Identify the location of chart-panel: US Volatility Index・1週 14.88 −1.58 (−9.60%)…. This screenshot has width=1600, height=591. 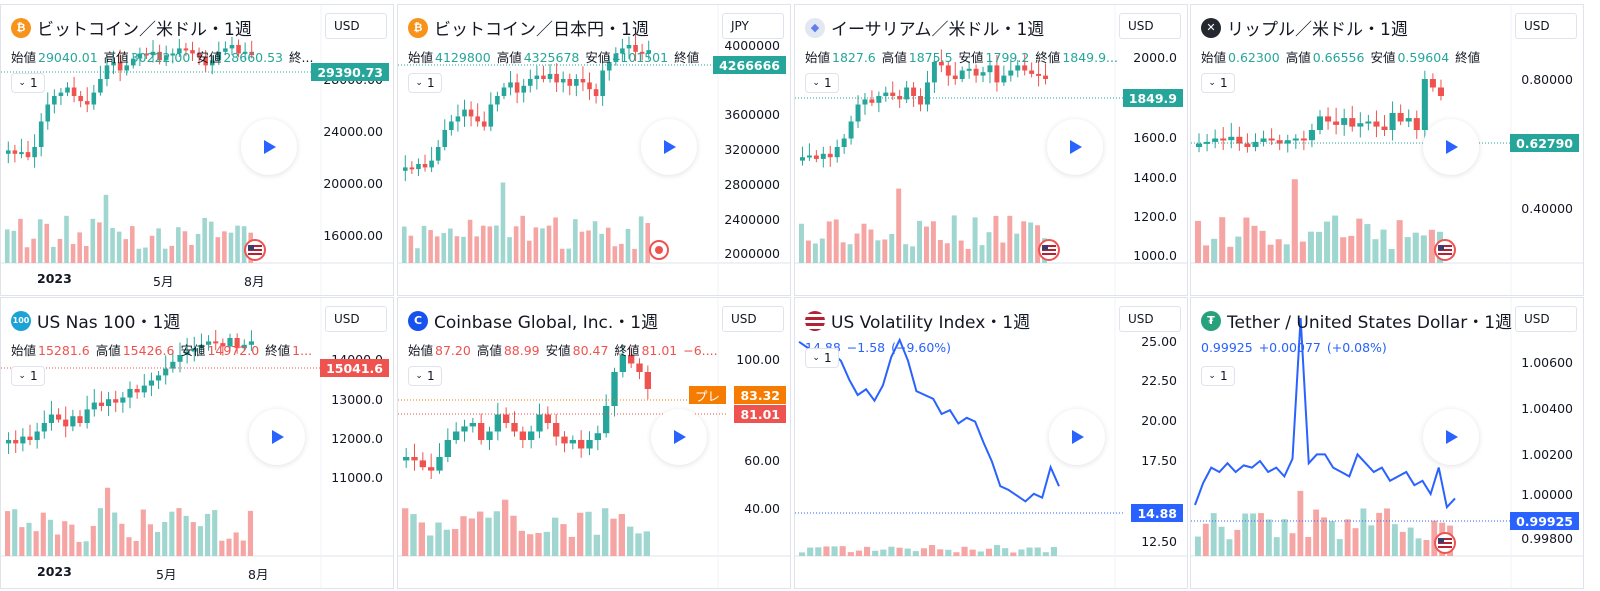
(991, 443).